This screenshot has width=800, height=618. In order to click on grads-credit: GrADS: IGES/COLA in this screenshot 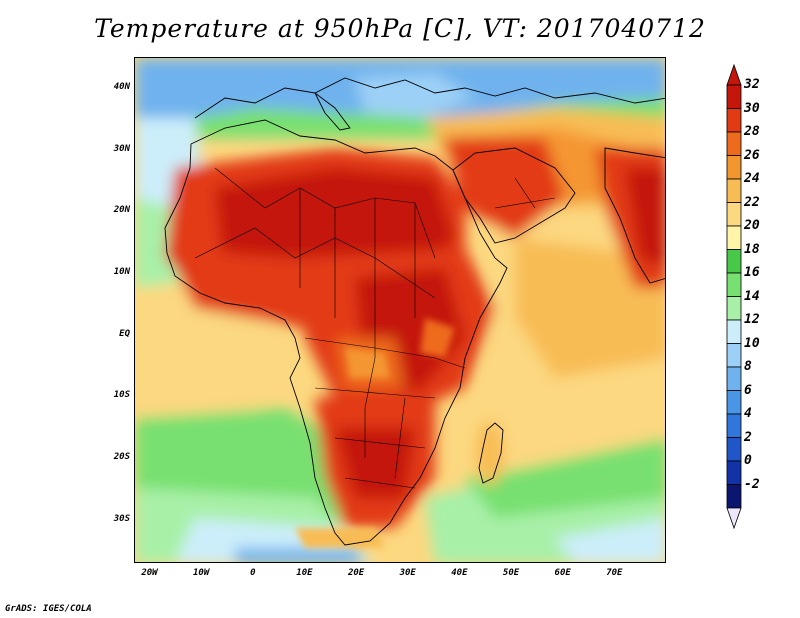, I will do `click(48, 609)`.